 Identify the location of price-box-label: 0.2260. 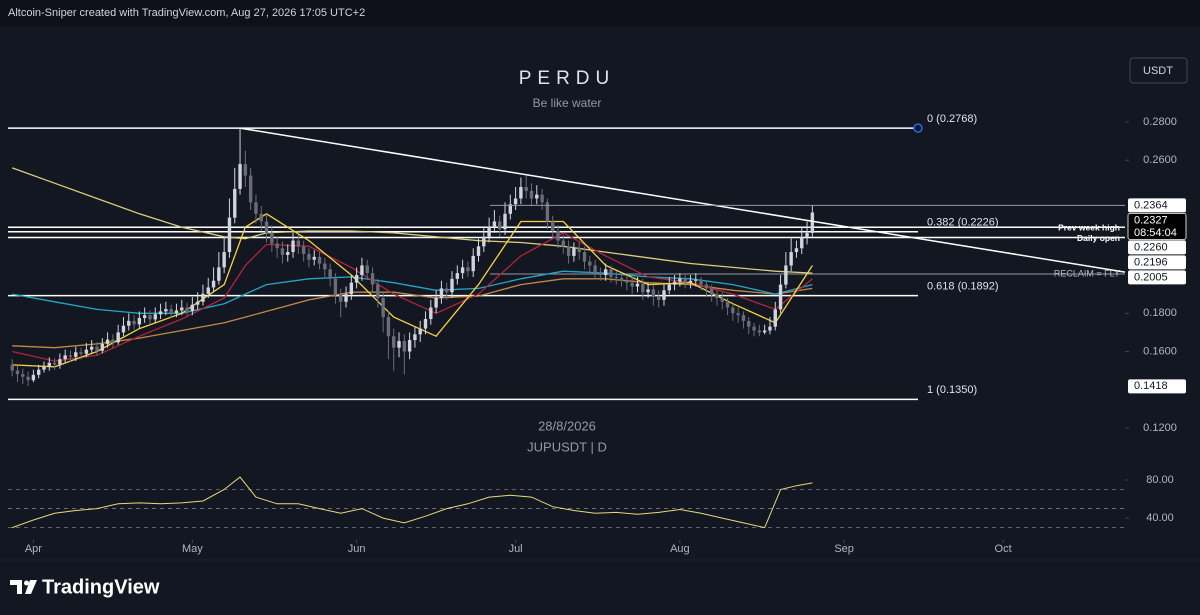
(1151, 247).